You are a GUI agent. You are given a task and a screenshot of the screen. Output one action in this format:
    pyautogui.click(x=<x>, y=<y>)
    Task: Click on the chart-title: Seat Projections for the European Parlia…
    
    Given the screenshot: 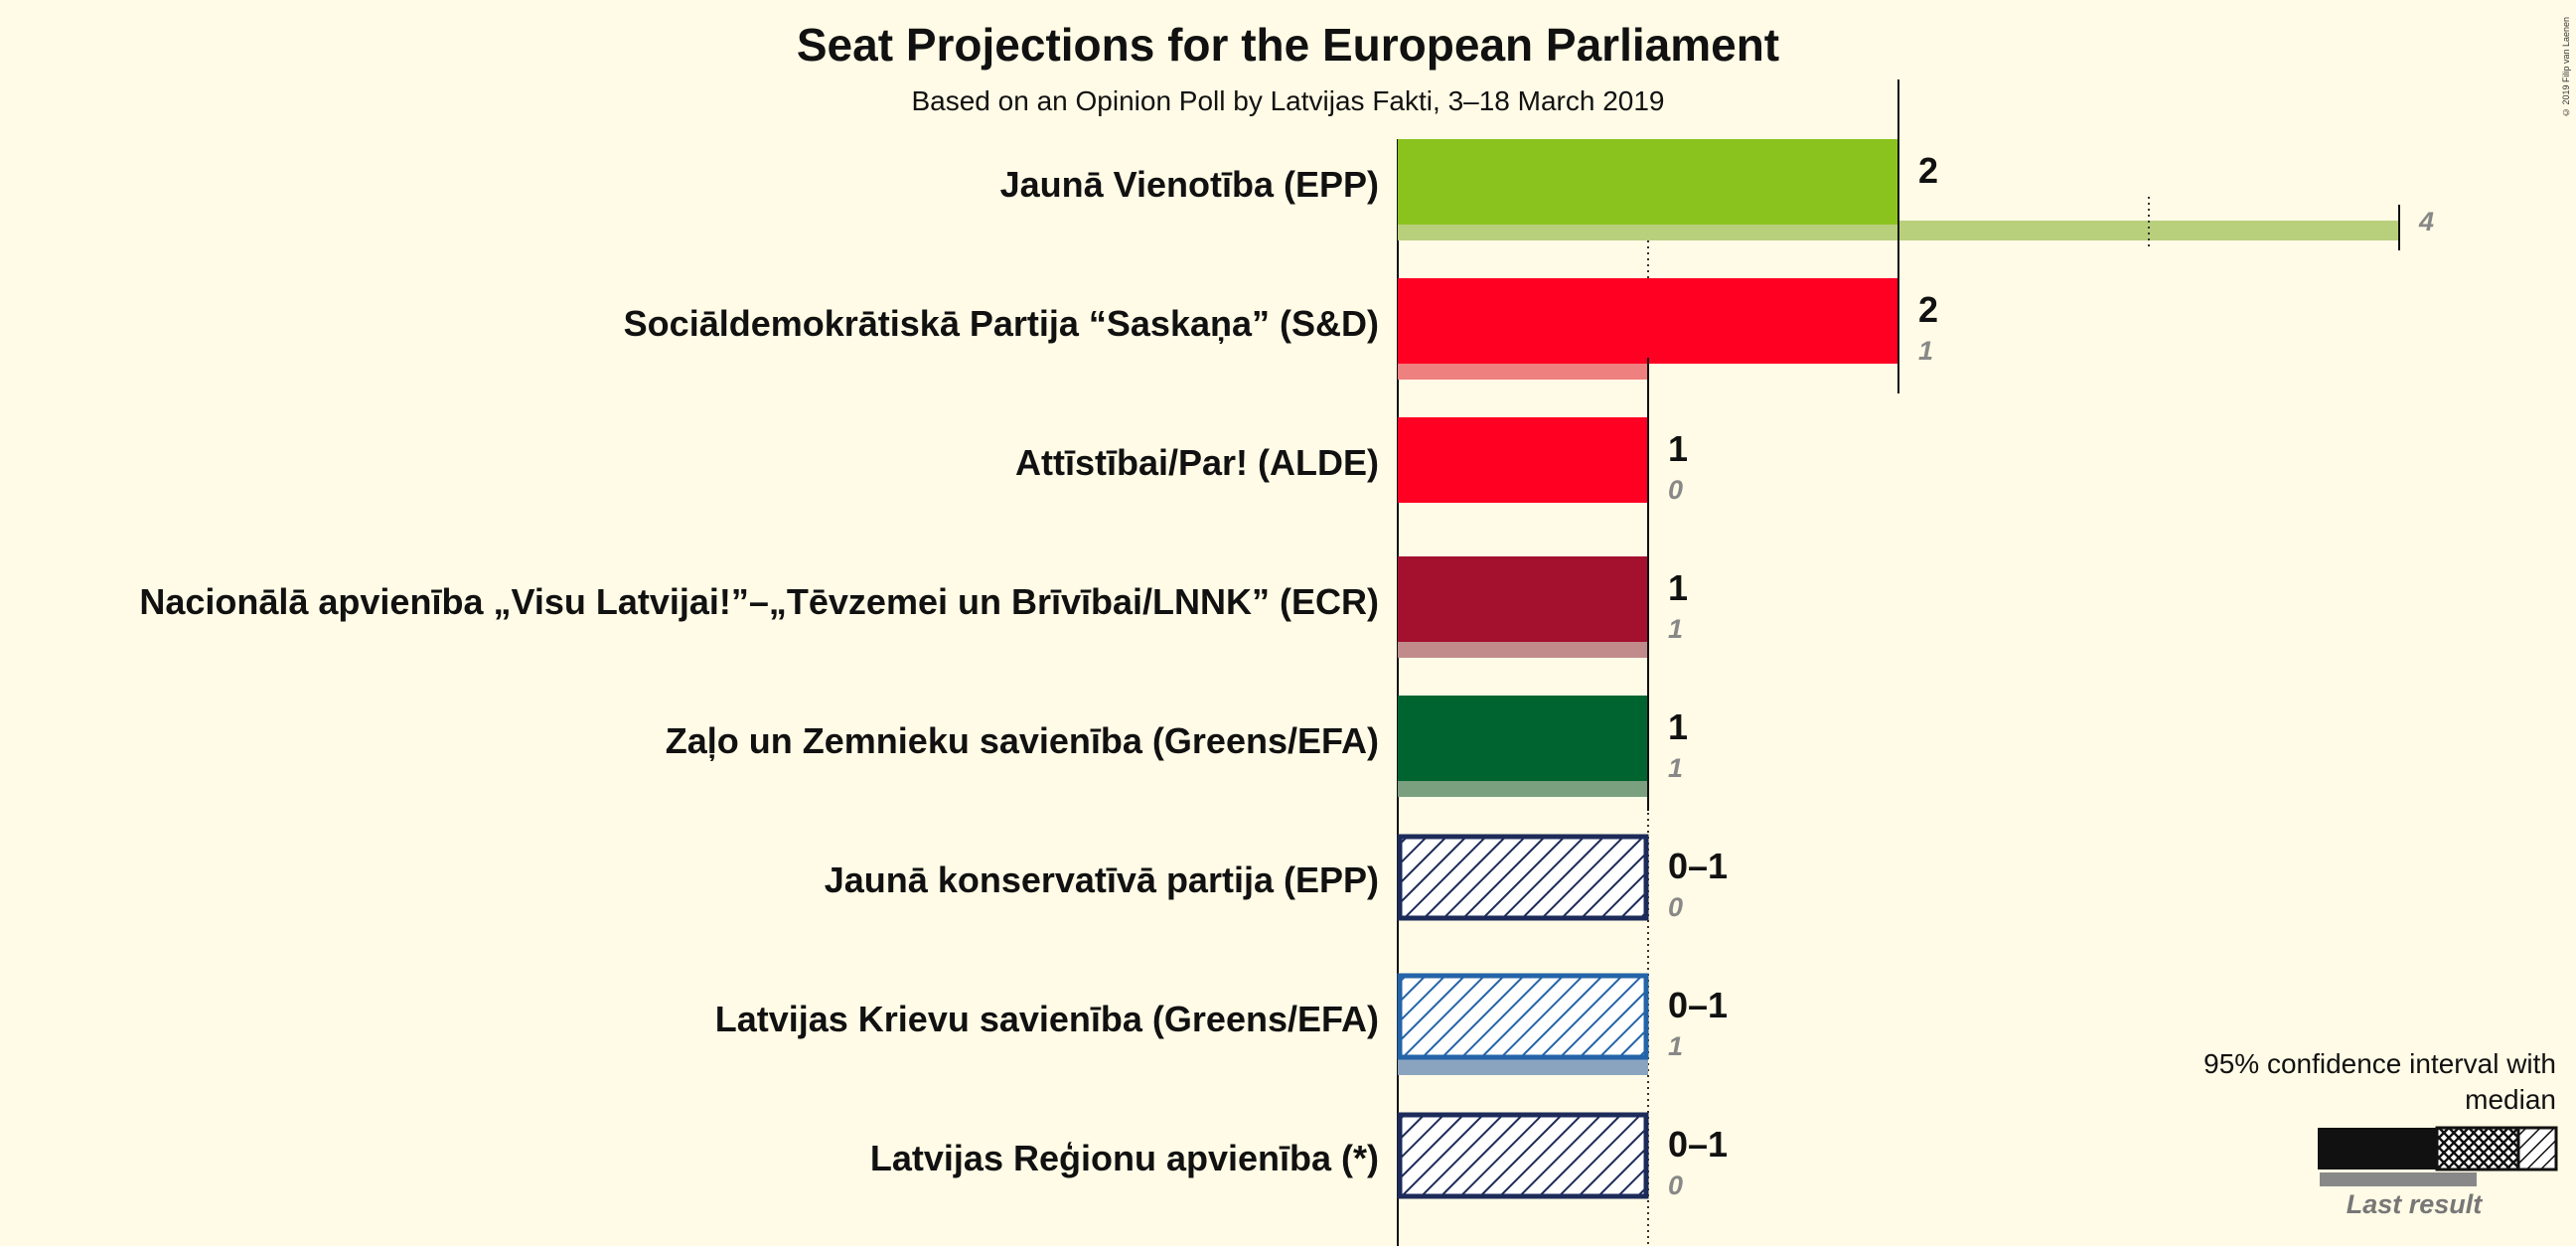 What is the action you would take?
    pyautogui.click(x=1288, y=45)
    